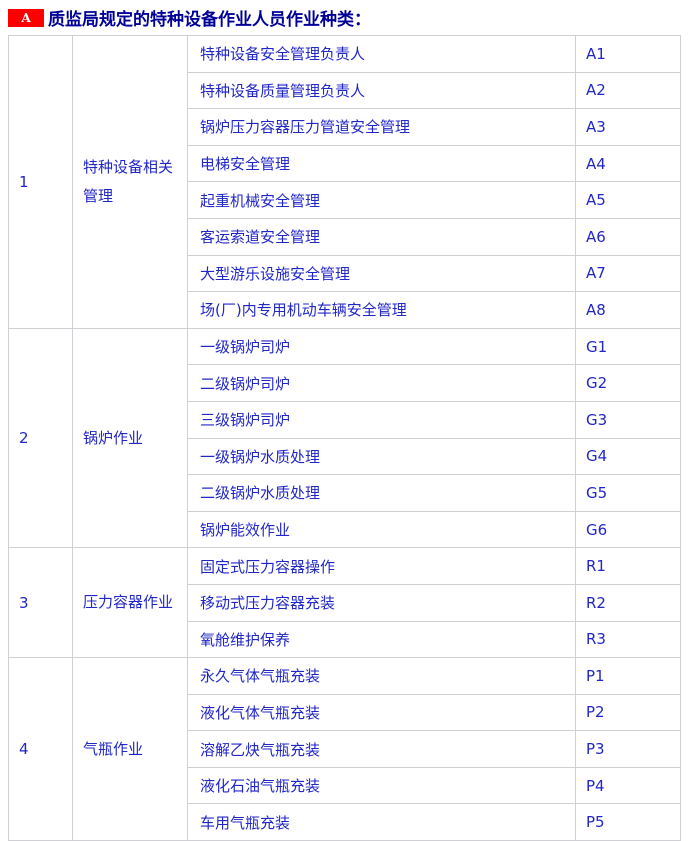 Image resolution: width=689 pixels, height=841 pixels. What do you see at coordinates (628, 493) in the screenshot?
I see `cell-job-code: G5` at bounding box center [628, 493].